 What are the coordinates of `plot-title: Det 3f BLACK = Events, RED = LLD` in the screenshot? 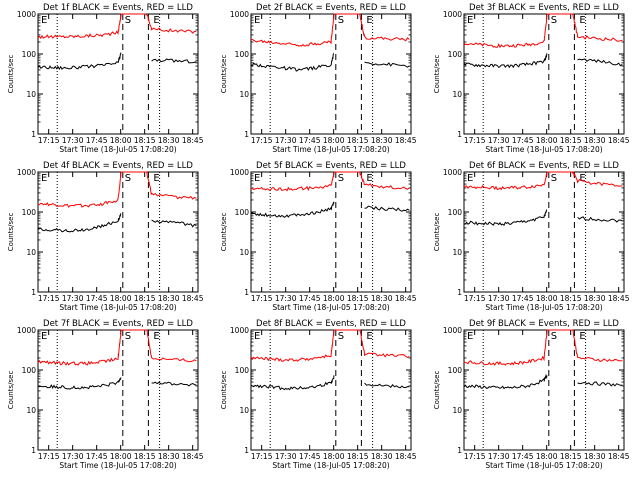 It's located at (544, 8).